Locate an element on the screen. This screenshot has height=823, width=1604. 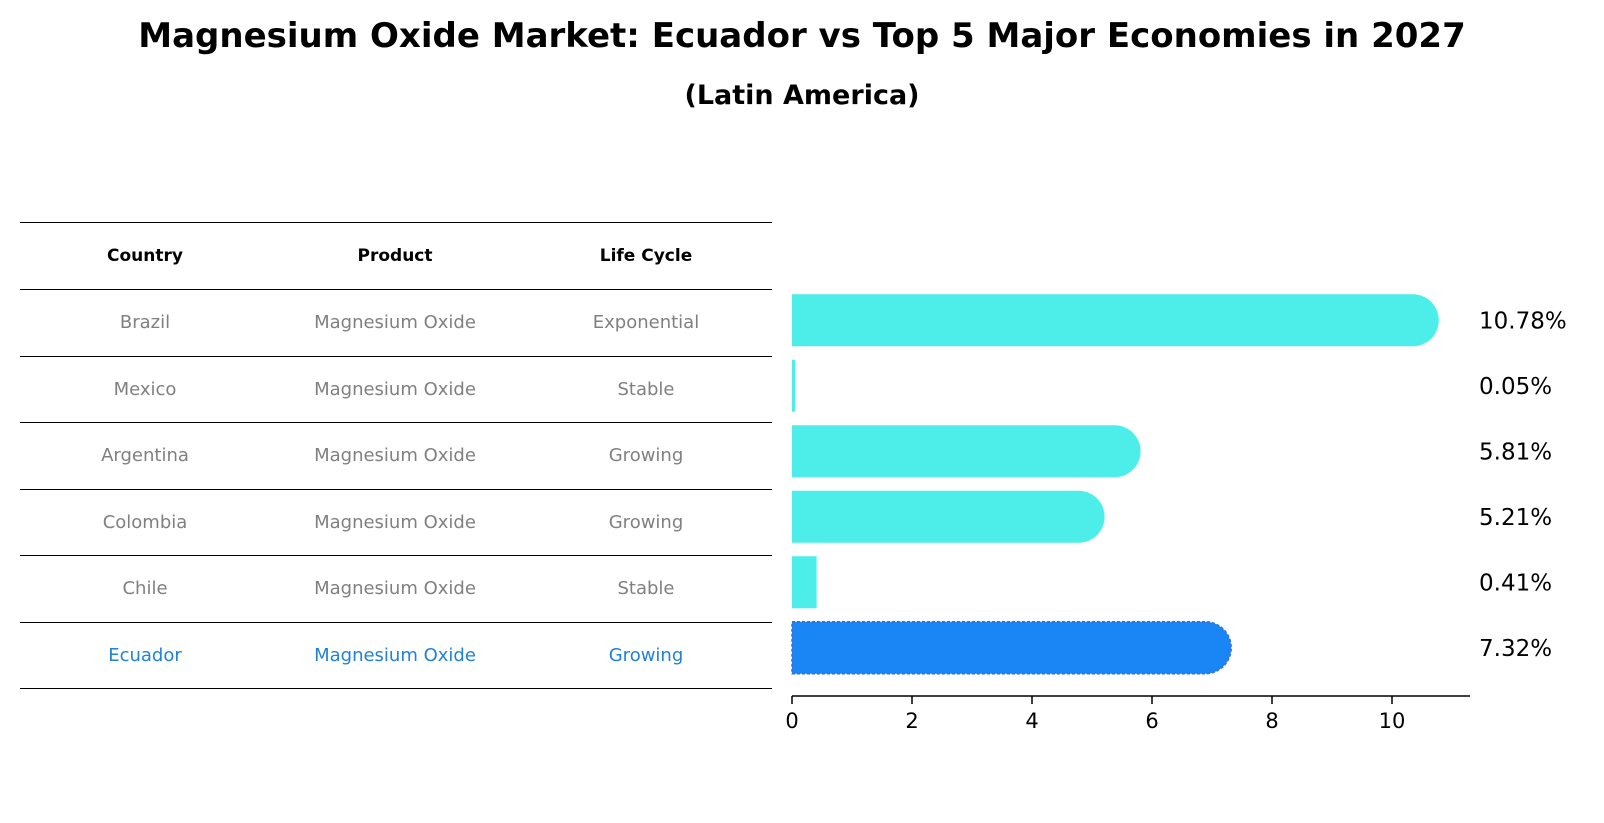
data-label-chile: 0.41% is located at coordinates (1515, 583).